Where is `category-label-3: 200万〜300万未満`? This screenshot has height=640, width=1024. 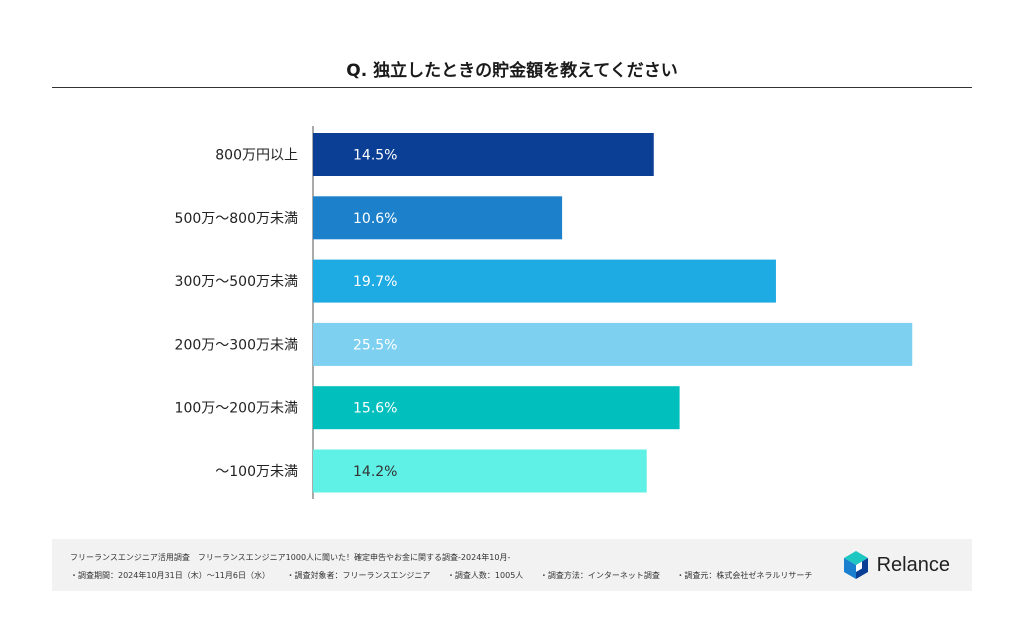
category-label-3: 200万〜300万未満 is located at coordinates (236, 345).